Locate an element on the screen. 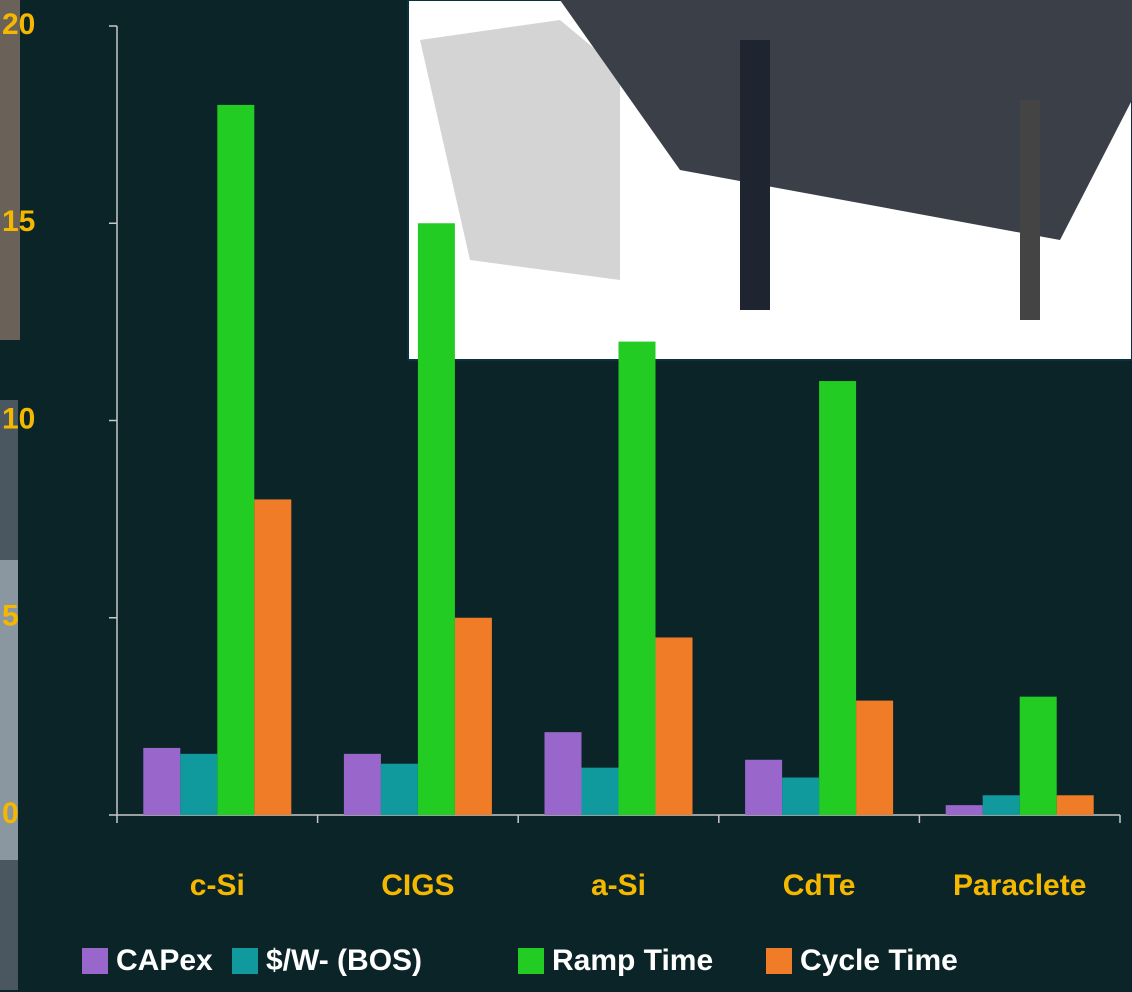 The width and height of the screenshot is (1132, 992). x-tick-label: Paraclete is located at coordinates (1019, 885).